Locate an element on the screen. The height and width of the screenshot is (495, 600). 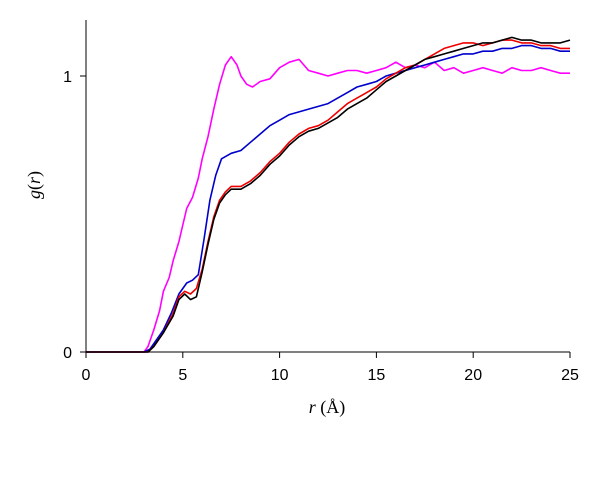
x-tick-label: 15 is located at coordinates (377, 375).